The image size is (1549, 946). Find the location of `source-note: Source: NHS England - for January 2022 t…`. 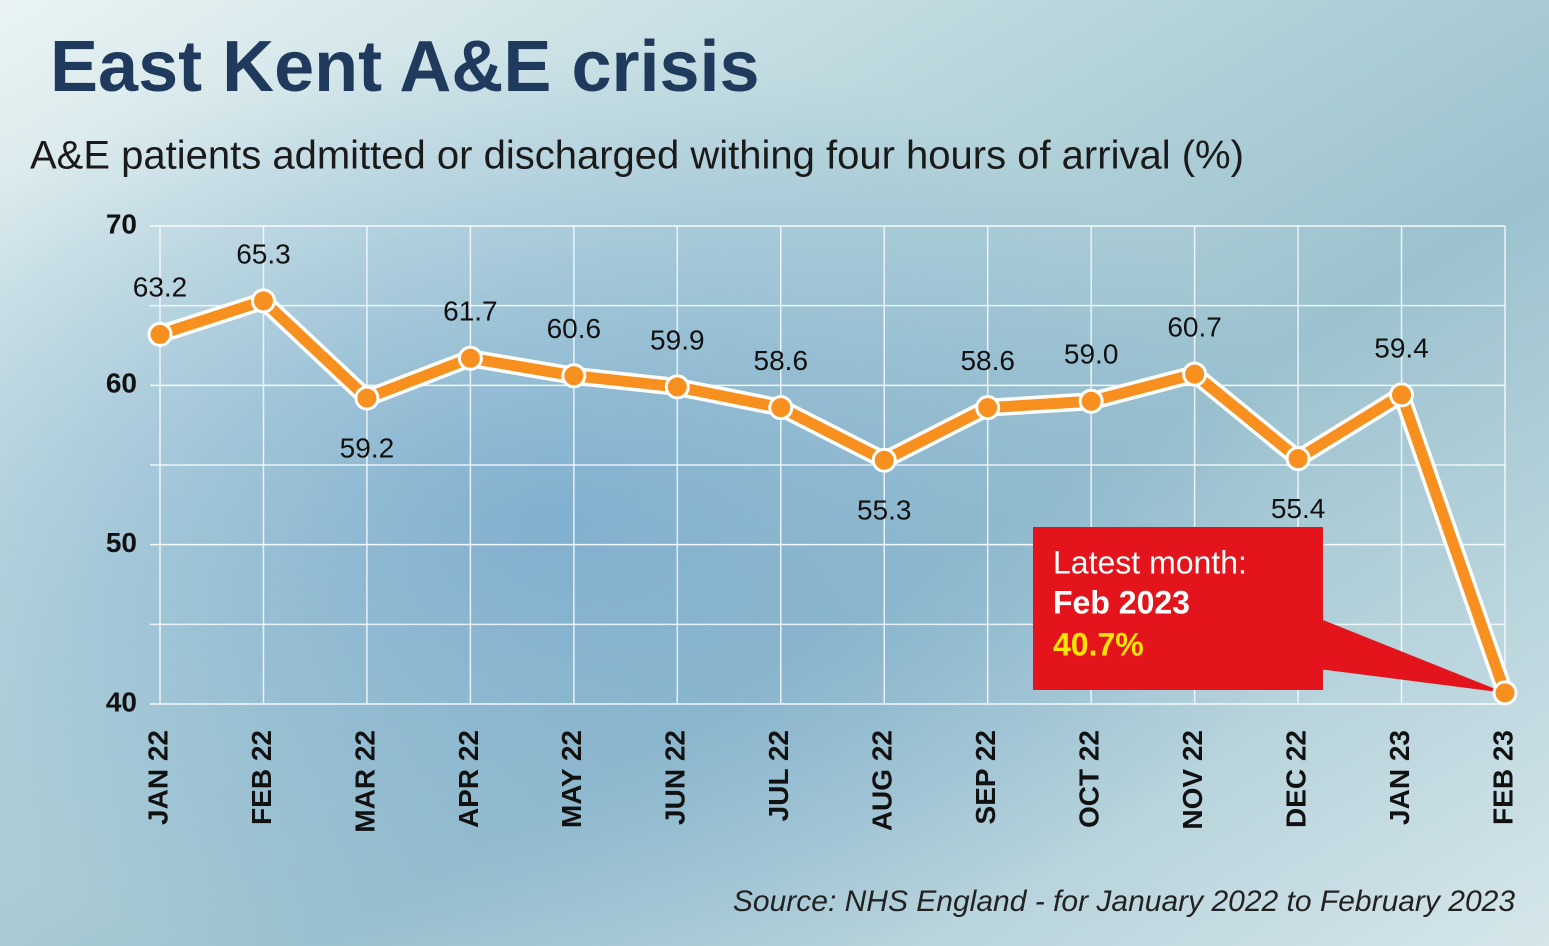

source-note: Source: NHS England - for January 2022 t… is located at coordinates (1124, 901).